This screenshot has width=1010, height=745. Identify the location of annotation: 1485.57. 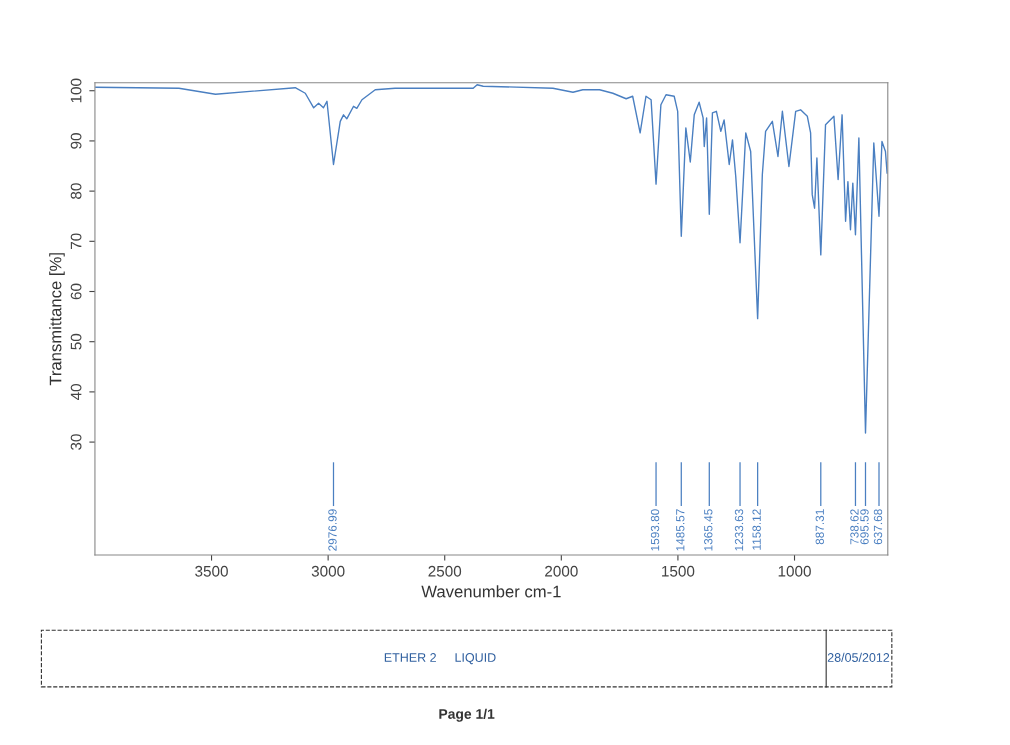
(680, 530).